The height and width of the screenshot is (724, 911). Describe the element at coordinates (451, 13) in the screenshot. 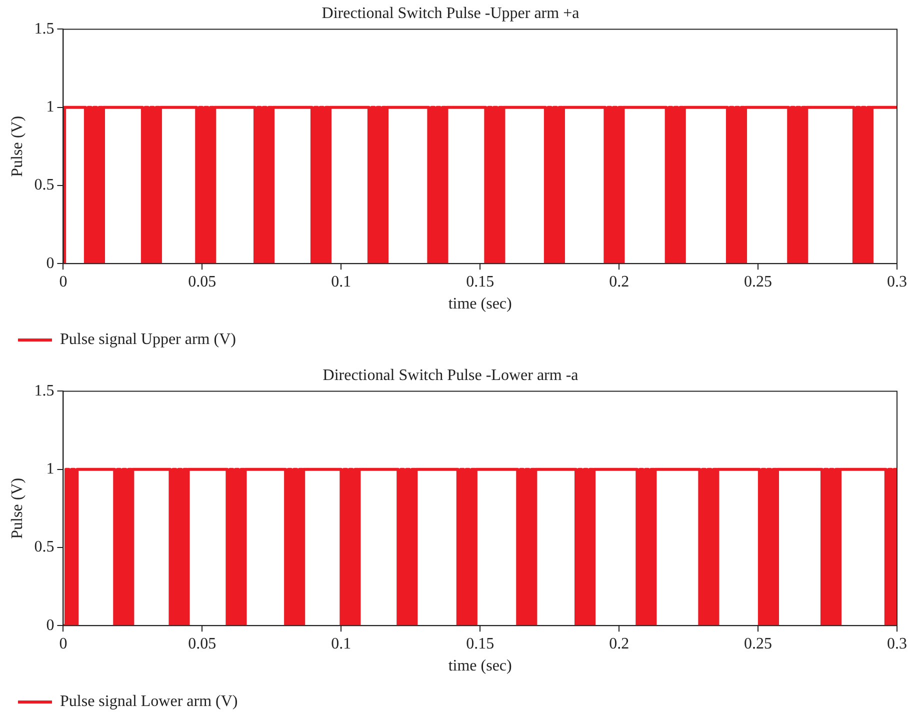

I see `chart-title: Directional Switch Pulse -Upper arm +a` at that location.